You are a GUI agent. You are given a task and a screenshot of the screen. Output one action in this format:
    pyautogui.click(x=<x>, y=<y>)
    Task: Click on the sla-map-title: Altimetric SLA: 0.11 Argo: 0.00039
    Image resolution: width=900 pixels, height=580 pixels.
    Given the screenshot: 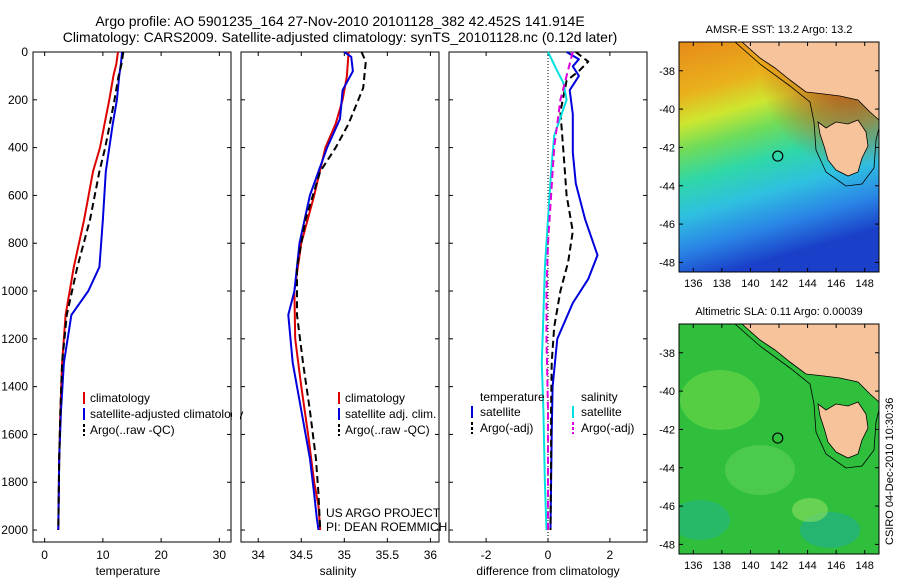 What is the action you would take?
    pyautogui.click(x=778, y=312)
    